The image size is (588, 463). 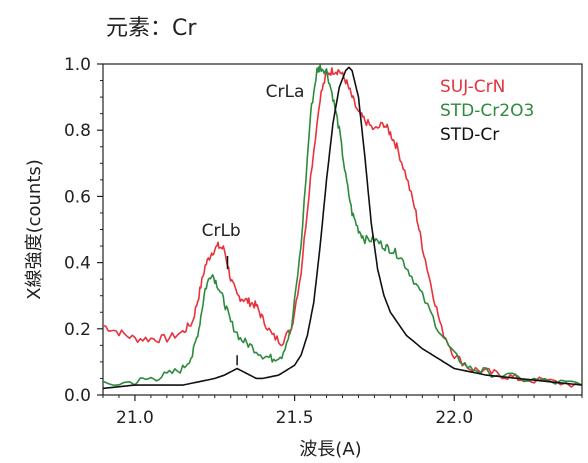 I want to click on x-tick-label-0: 21.0, so click(x=135, y=418).